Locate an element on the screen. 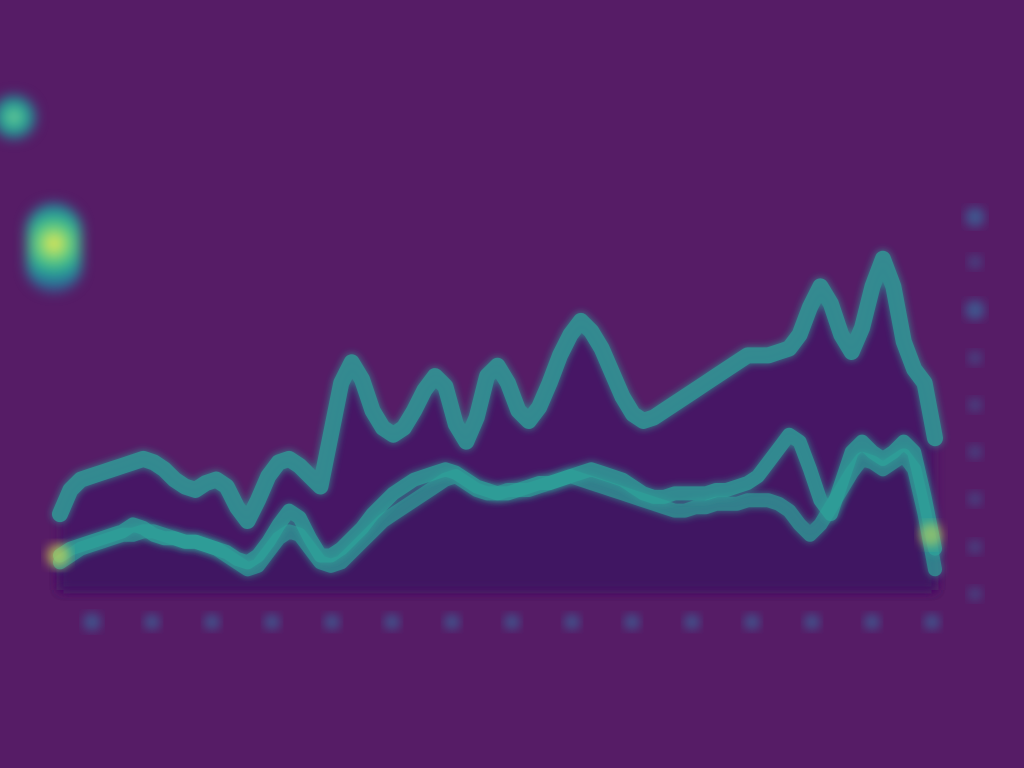  left-highlight-point is located at coordinates (58, 555).